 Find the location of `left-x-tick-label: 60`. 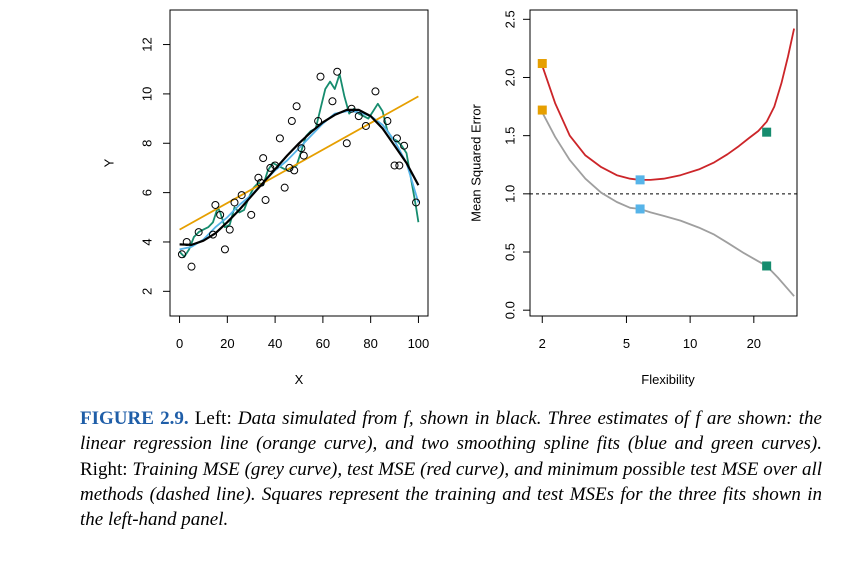

left-x-tick-label: 60 is located at coordinates (323, 343).